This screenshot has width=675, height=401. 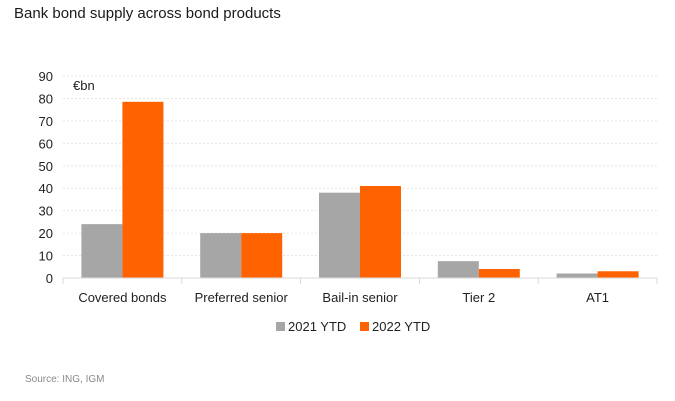 I want to click on category-dividers, so click(x=360, y=281).